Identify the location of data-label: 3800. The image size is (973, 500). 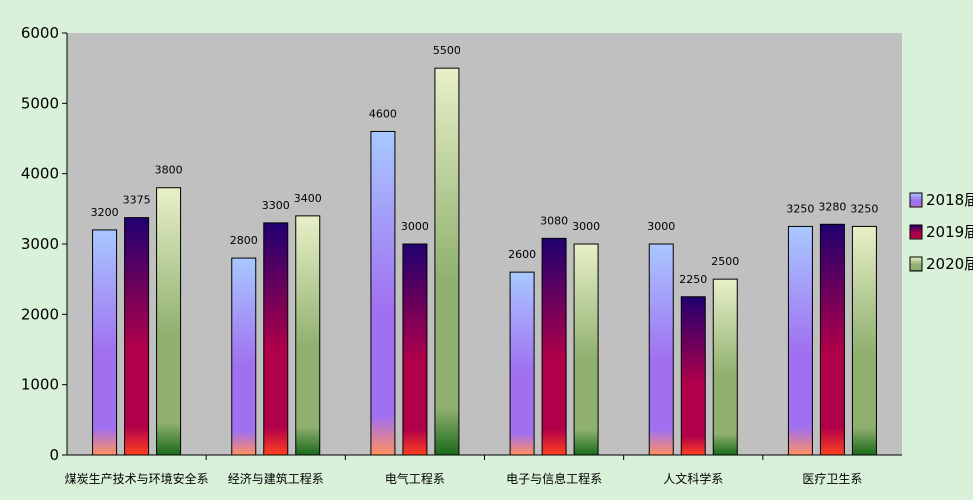
(169, 170).